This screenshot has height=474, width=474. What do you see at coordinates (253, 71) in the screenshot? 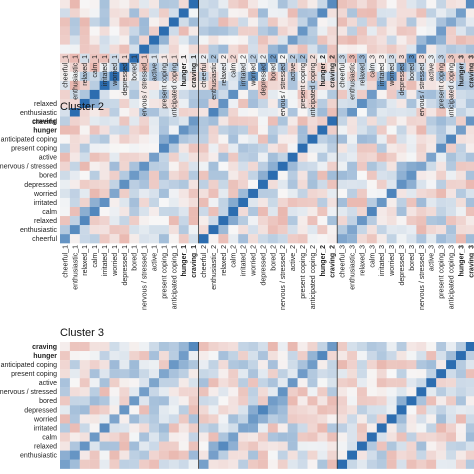
I see `column-label-worried-2: worried_2` at bounding box center [253, 71].